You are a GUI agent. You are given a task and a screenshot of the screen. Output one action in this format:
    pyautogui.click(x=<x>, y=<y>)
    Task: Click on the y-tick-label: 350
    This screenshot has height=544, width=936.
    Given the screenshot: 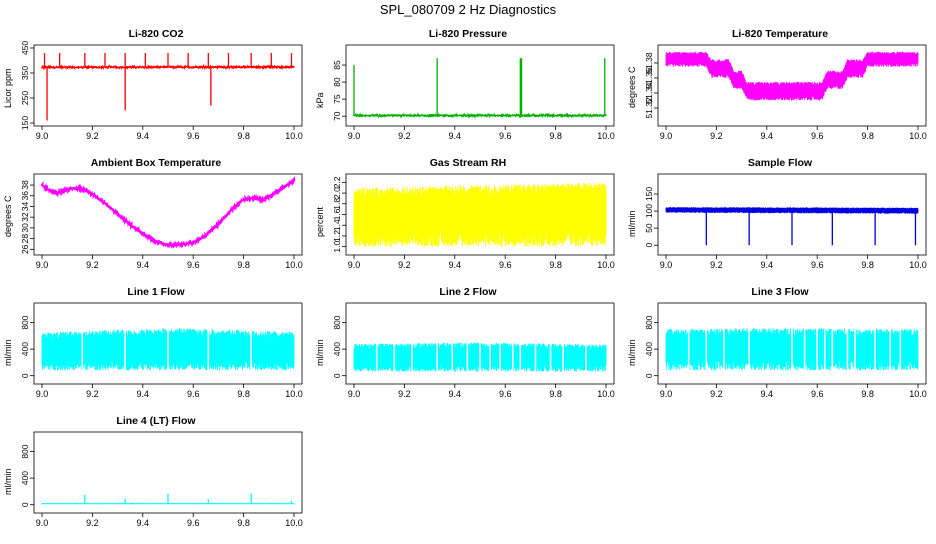 What is the action you would take?
    pyautogui.click(x=25, y=73)
    